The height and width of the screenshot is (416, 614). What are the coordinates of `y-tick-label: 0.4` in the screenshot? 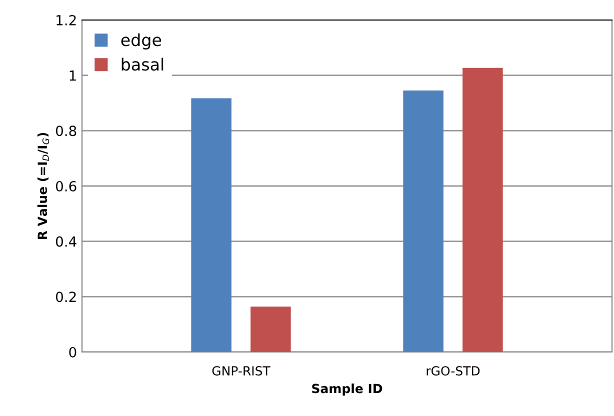 It's located at (66, 241).